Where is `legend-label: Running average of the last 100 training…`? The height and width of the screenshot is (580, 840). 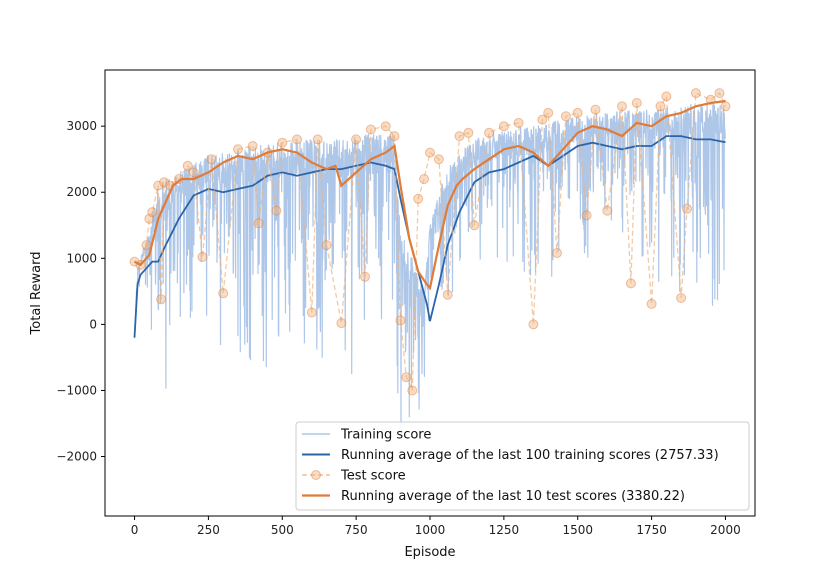
legend-label: Running average of the last 100 training… is located at coordinates (530, 455).